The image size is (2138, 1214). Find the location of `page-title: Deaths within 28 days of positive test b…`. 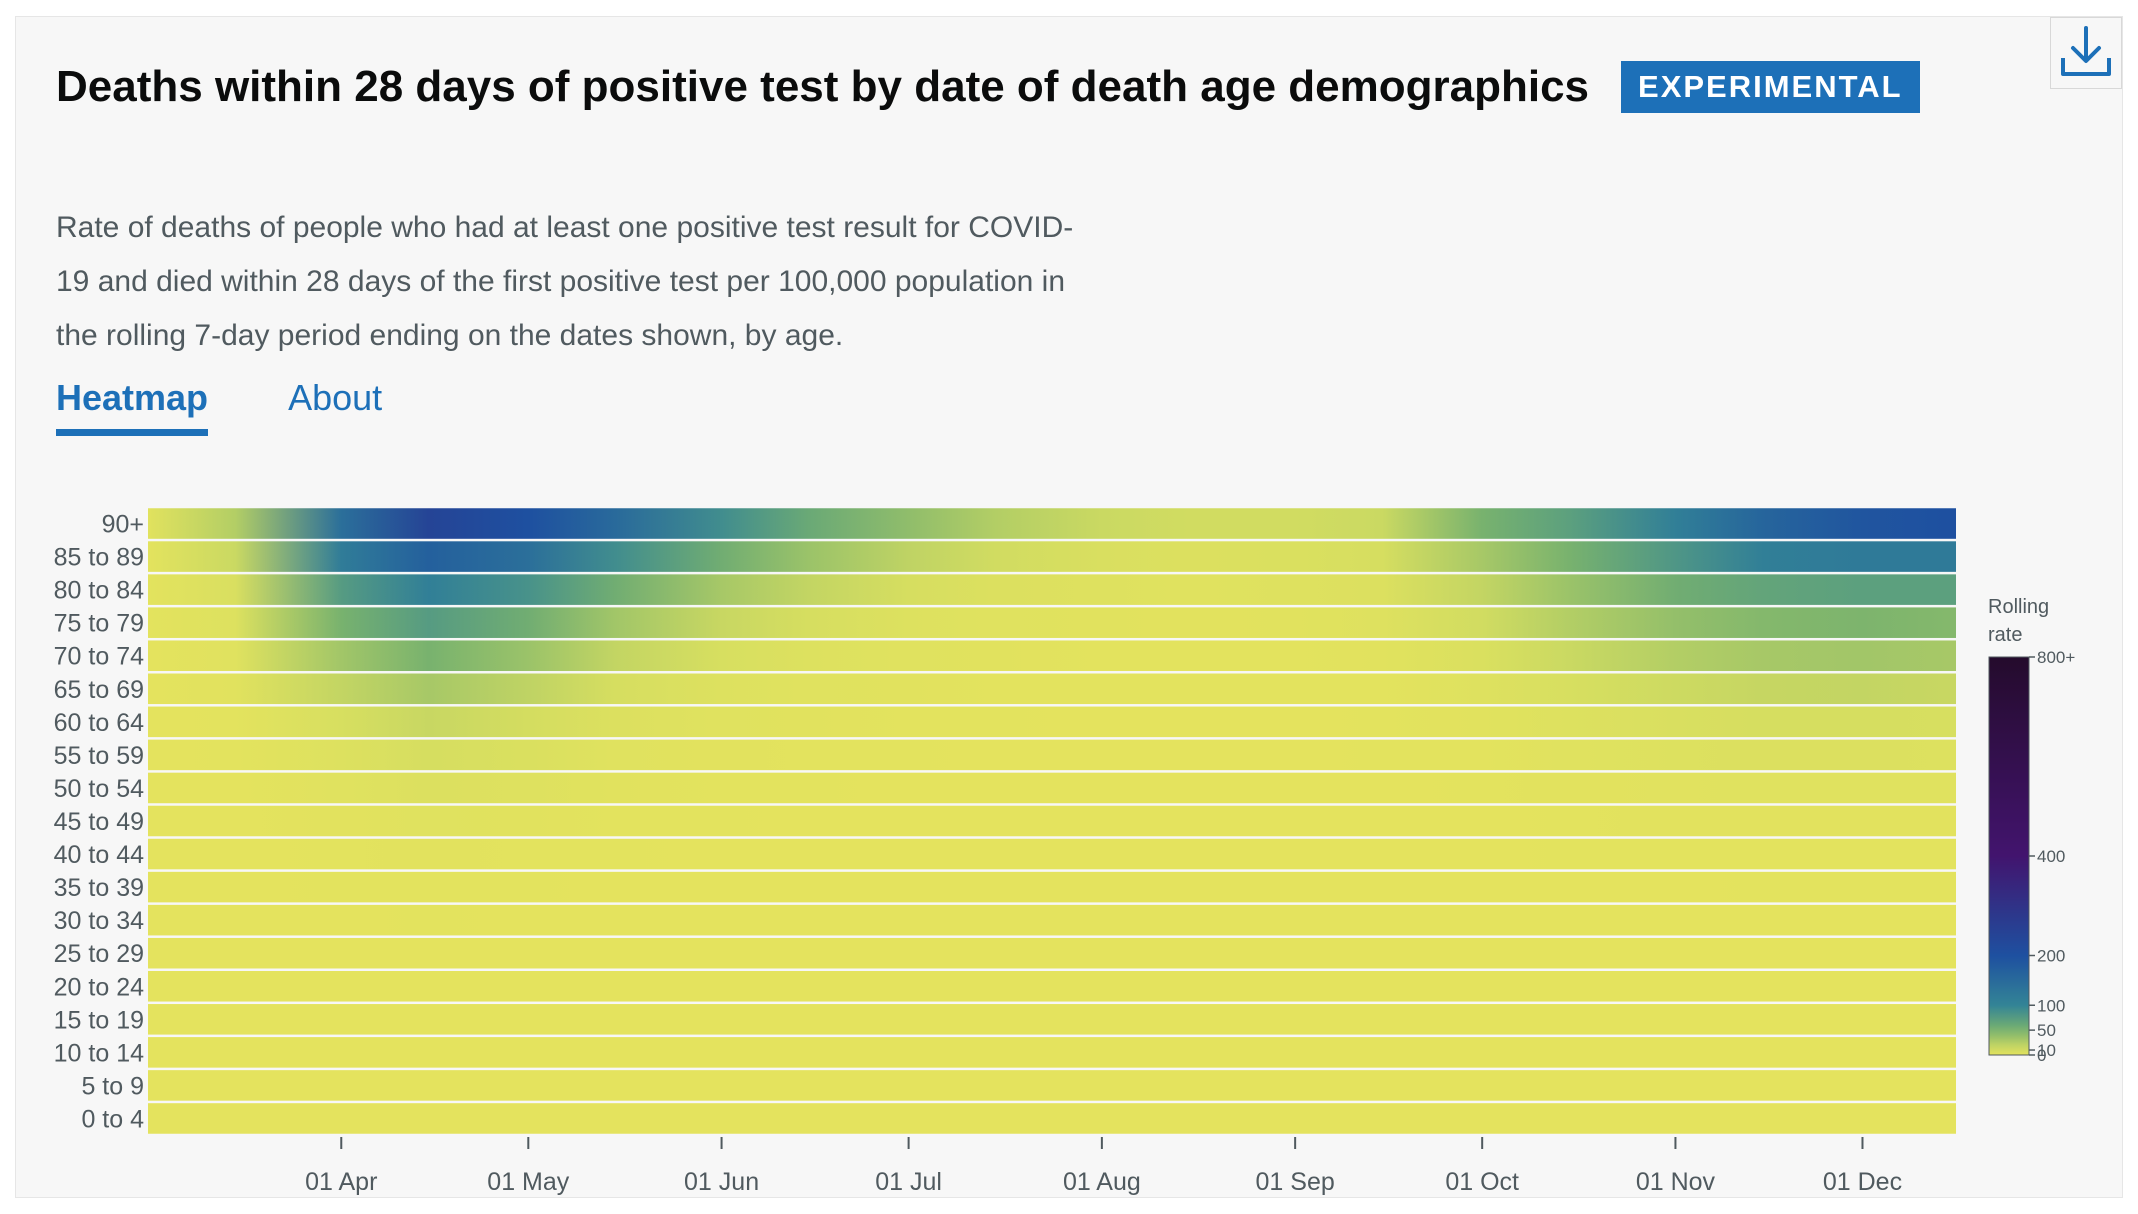

page-title: Deaths within 28 days of positive test b… is located at coordinates (823, 86).